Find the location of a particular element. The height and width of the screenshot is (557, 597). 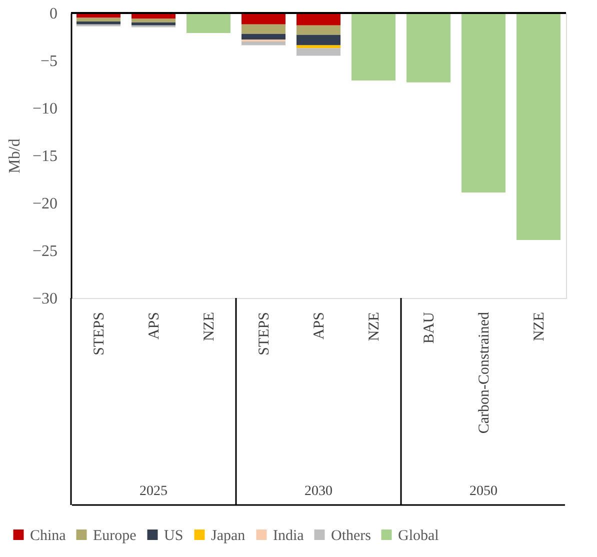

y-tick-label: −20 is located at coordinates (45, 204).